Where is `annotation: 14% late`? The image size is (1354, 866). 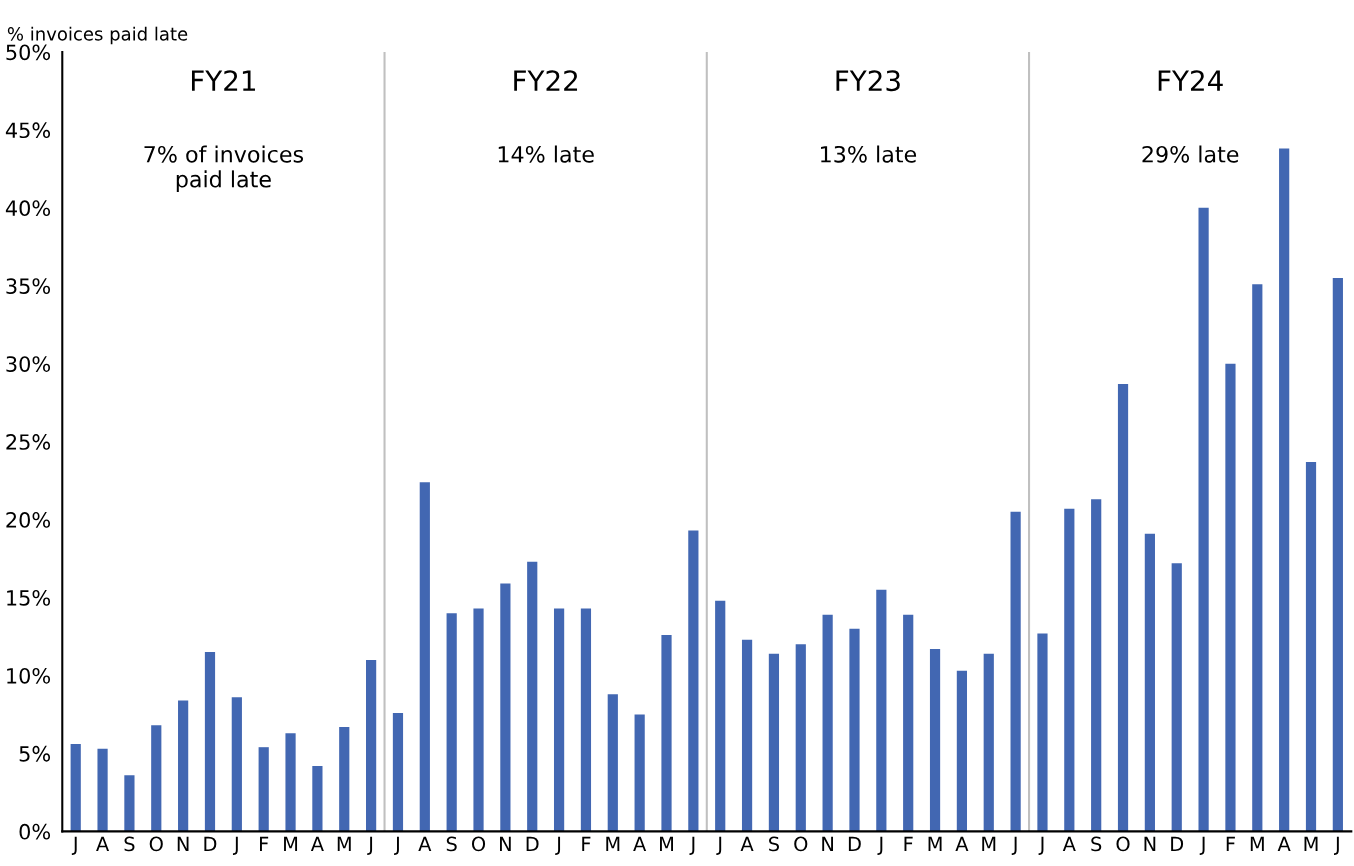 annotation: 14% late is located at coordinates (546, 154).